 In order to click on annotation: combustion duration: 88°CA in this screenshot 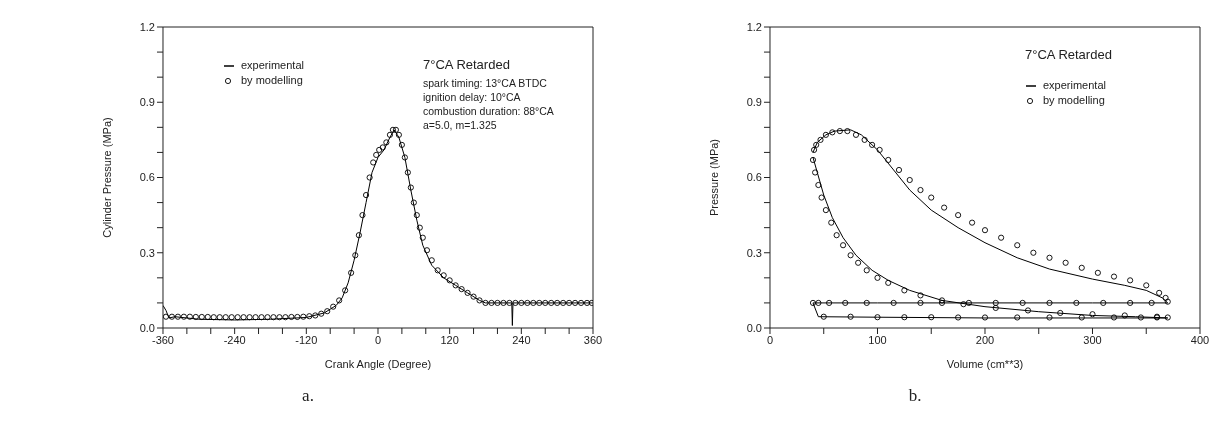, I will do `click(488, 111)`.